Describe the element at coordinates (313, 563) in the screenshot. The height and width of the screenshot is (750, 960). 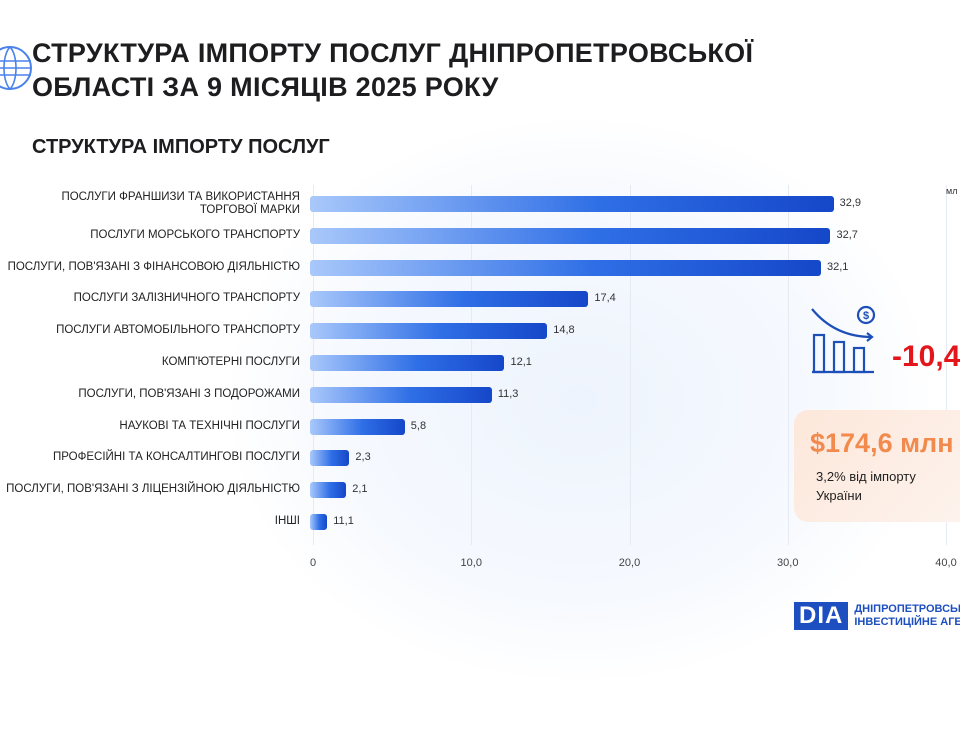
I see `x-tick-label: 0` at that location.